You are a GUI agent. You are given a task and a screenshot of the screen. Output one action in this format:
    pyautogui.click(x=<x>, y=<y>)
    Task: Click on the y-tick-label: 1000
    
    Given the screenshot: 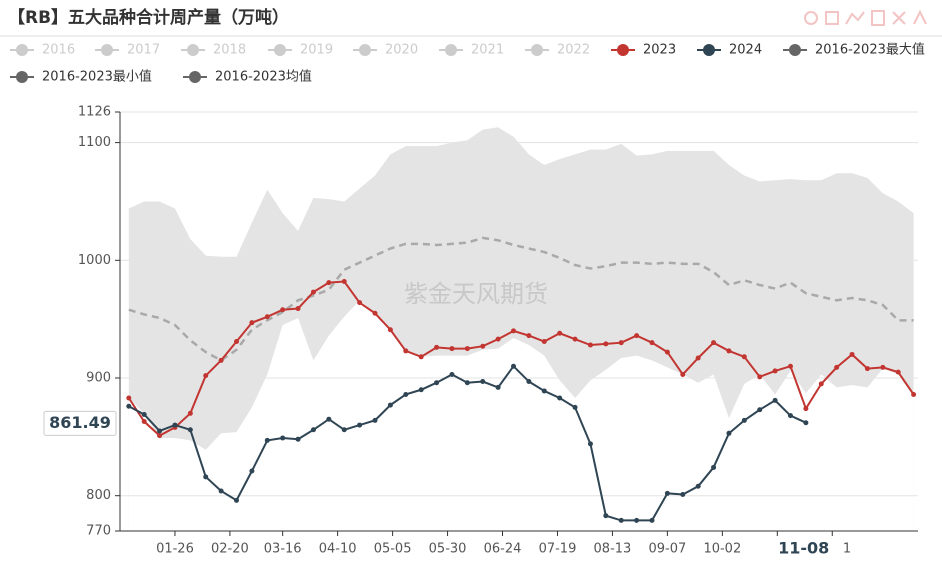 What is the action you would take?
    pyautogui.click(x=94, y=260)
    